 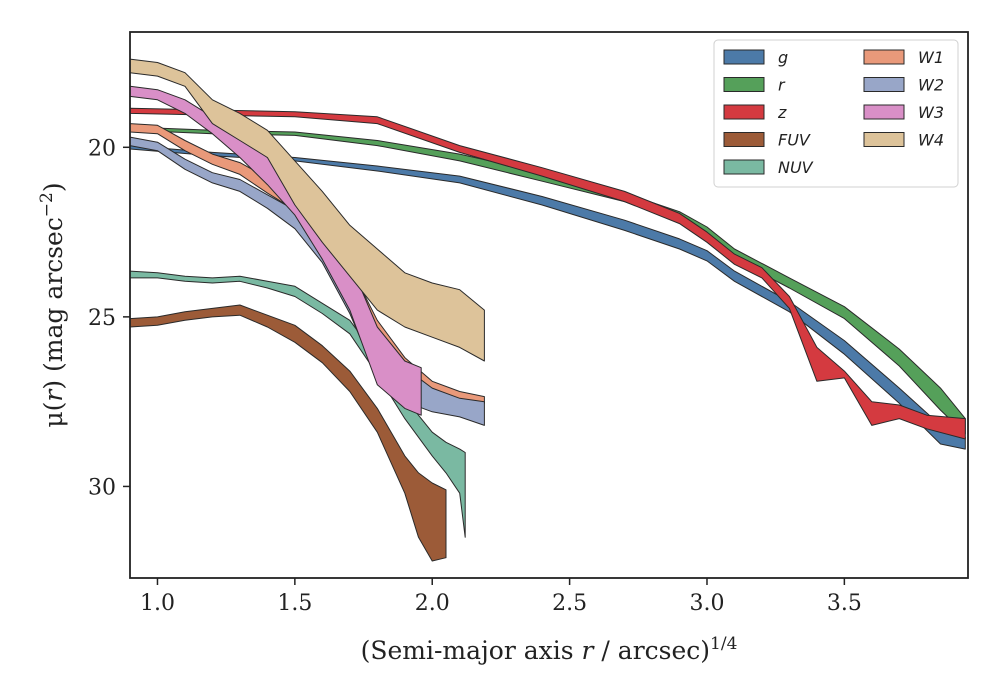 I want to click on band-w2, so click(x=307, y=281).